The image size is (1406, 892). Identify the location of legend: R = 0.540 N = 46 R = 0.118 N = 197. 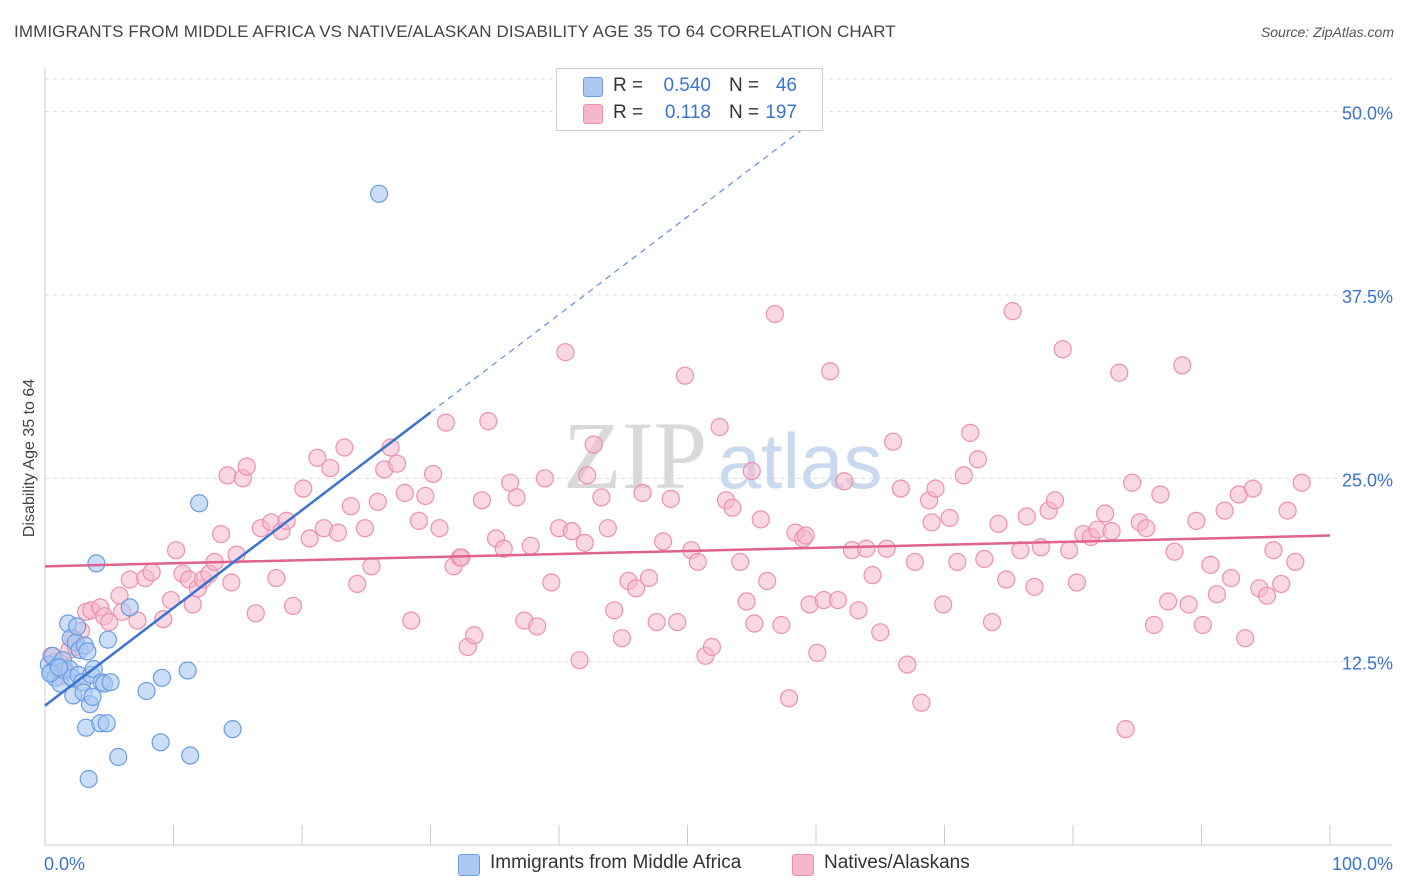
(689, 99).